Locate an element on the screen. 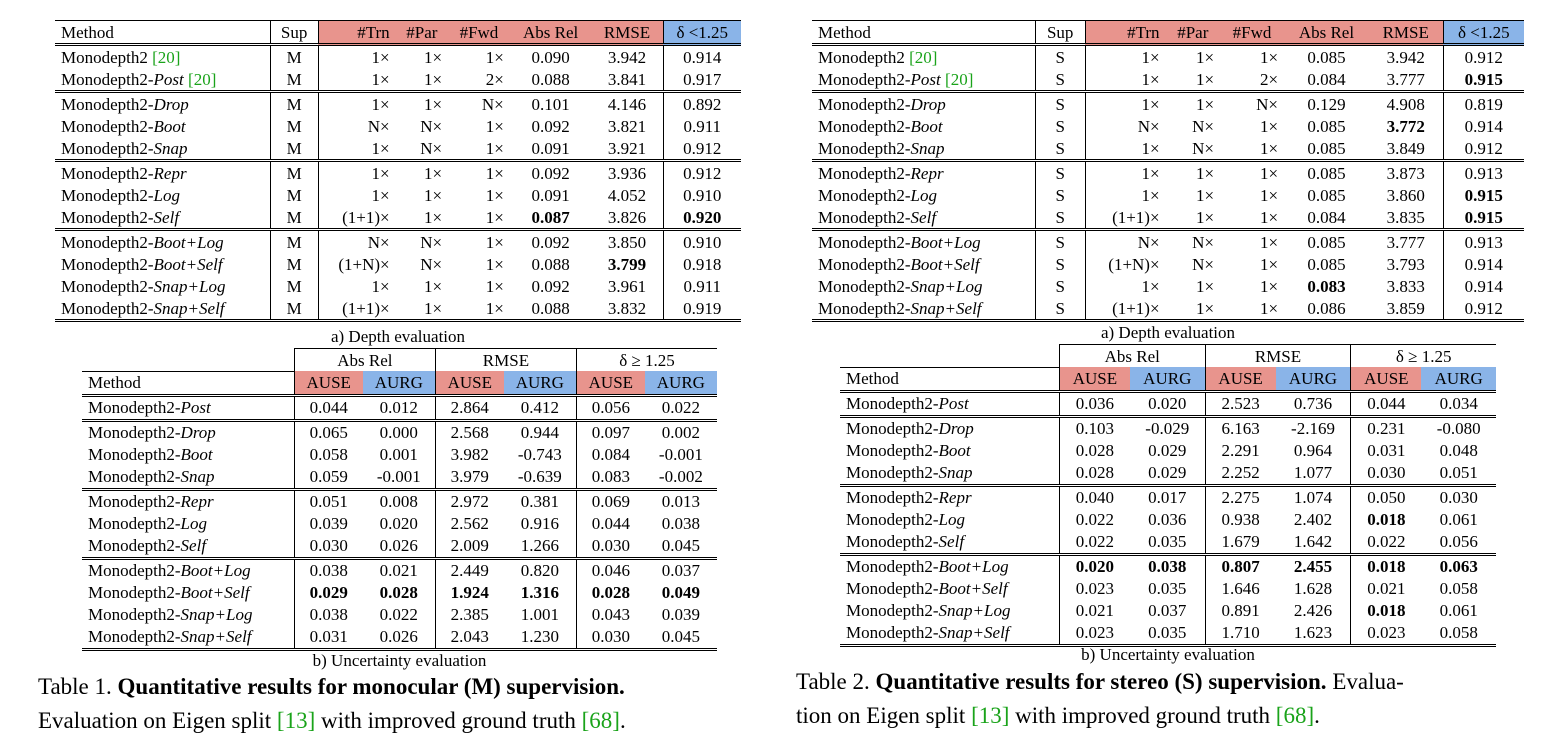 The width and height of the screenshot is (1544, 749). ause-cell: 2.864 is located at coordinates (469, 407).